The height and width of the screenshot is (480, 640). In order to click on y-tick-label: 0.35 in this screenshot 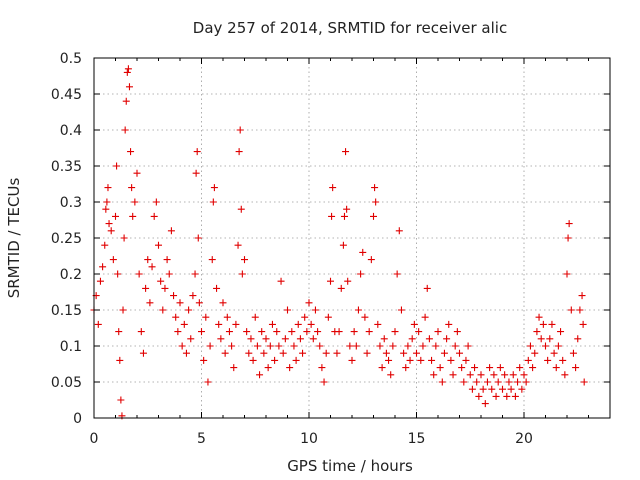, I will do `click(66, 167)`.